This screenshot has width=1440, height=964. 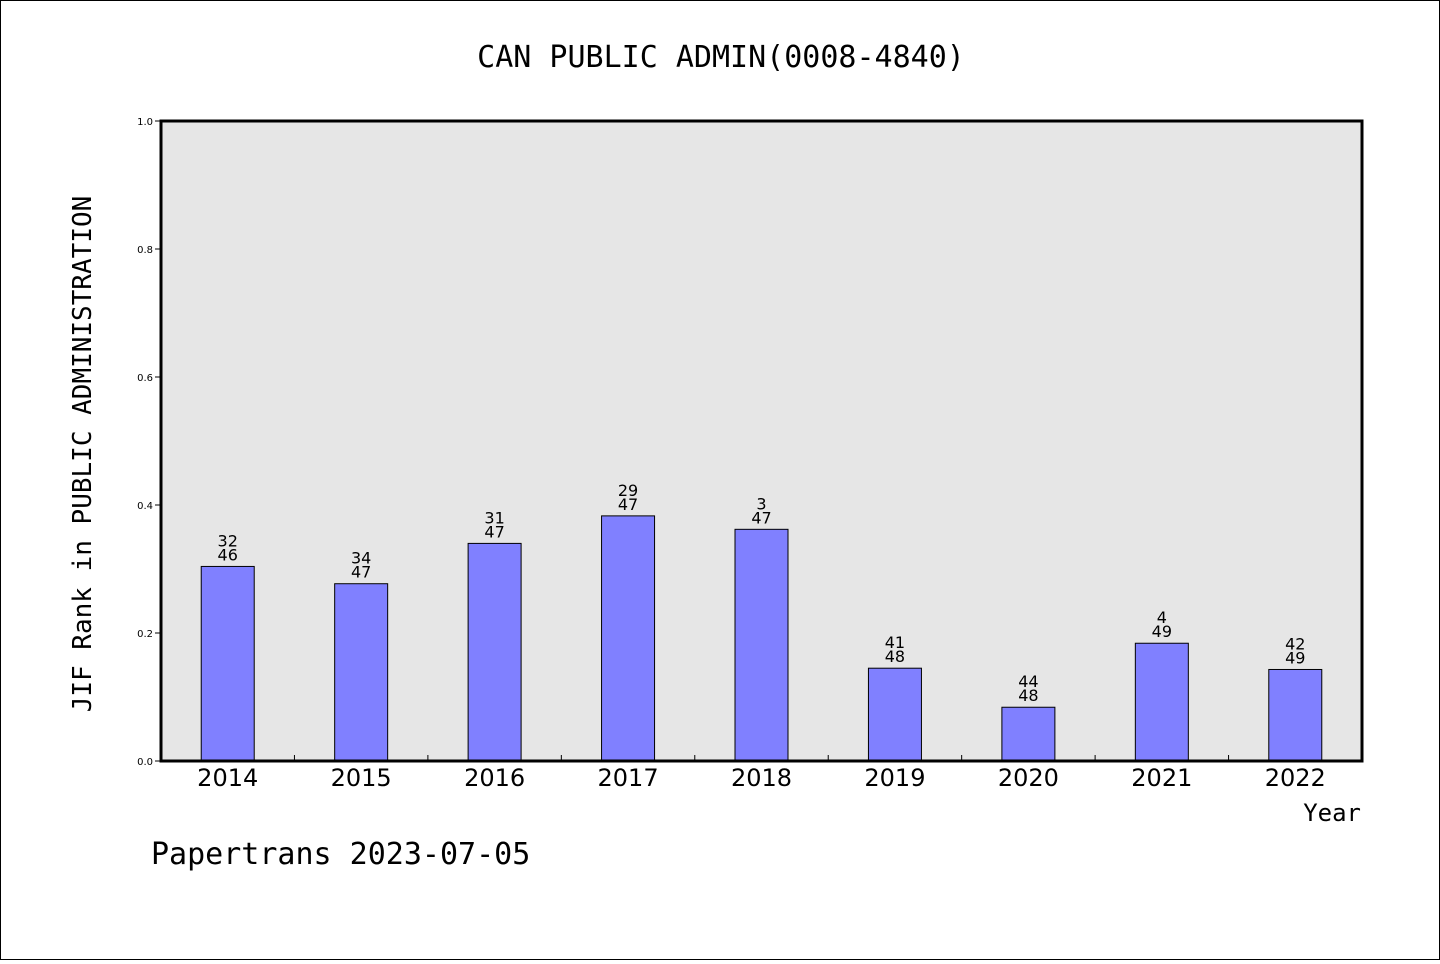 What do you see at coordinates (1162, 617) in the screenshot?
I see `bar-label-rank: 4` at bounding box center [1162, 617].